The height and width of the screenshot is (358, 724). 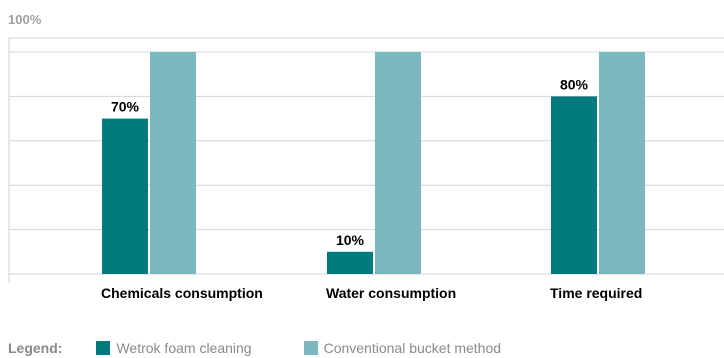 I want to click on legend-label-conventional: Conventional bucket method, so click(x=412, y=348).